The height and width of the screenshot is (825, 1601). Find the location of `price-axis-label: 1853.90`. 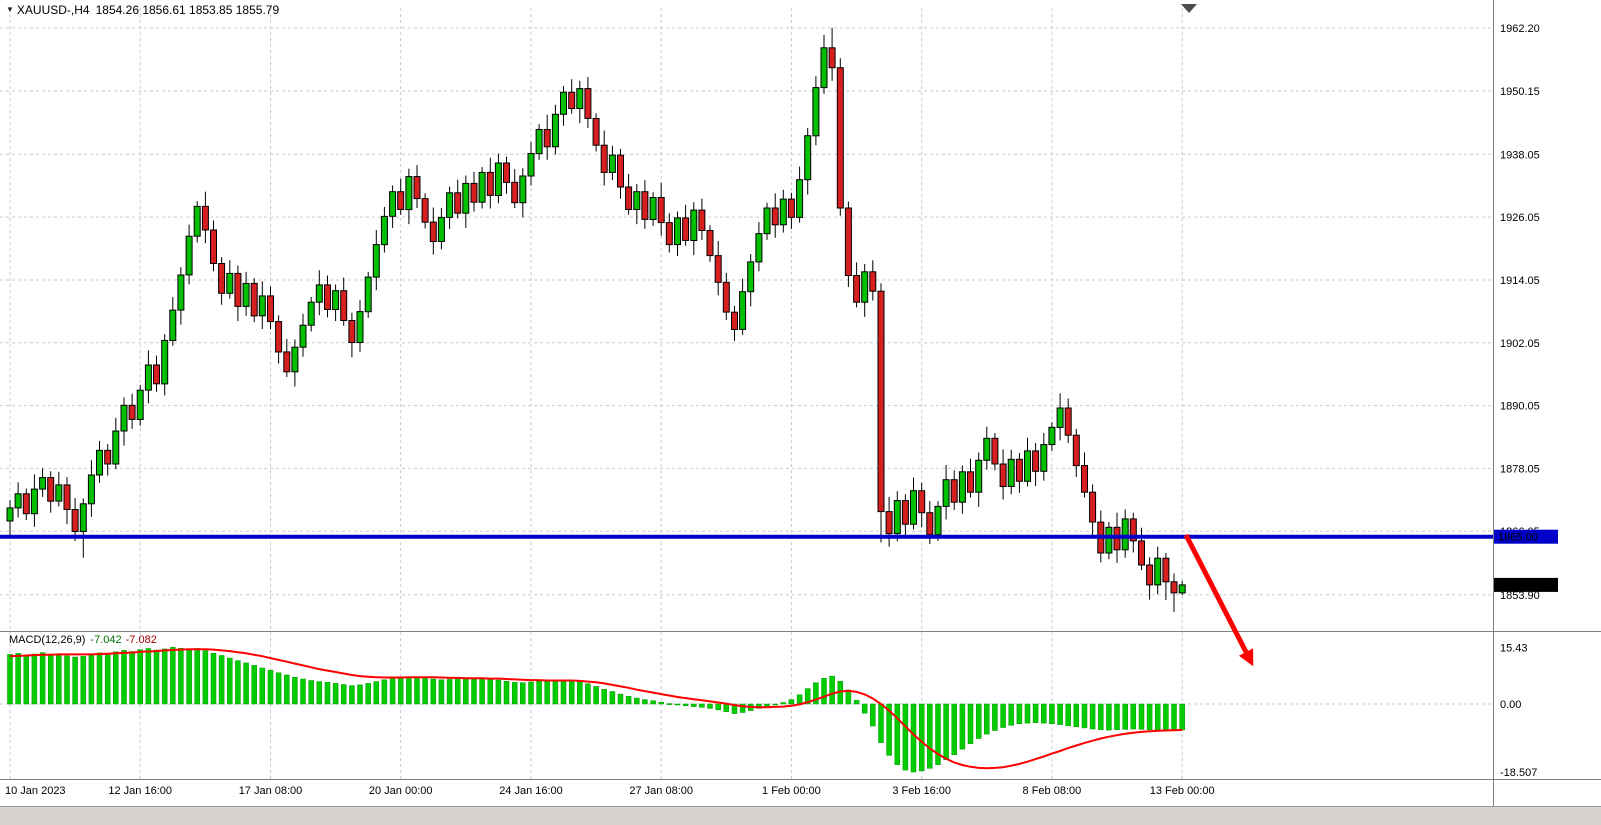

price-axis-label: 1853.90 is located at coordinates (1520, 596).